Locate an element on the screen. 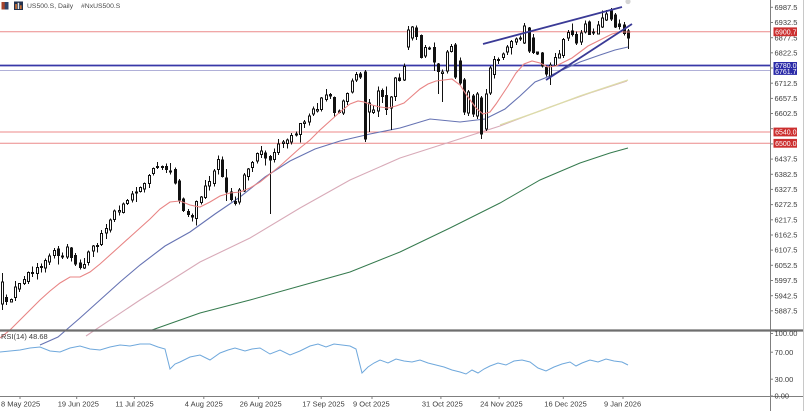  svg-text: 6822.5 is located at coordinates (786, 52).